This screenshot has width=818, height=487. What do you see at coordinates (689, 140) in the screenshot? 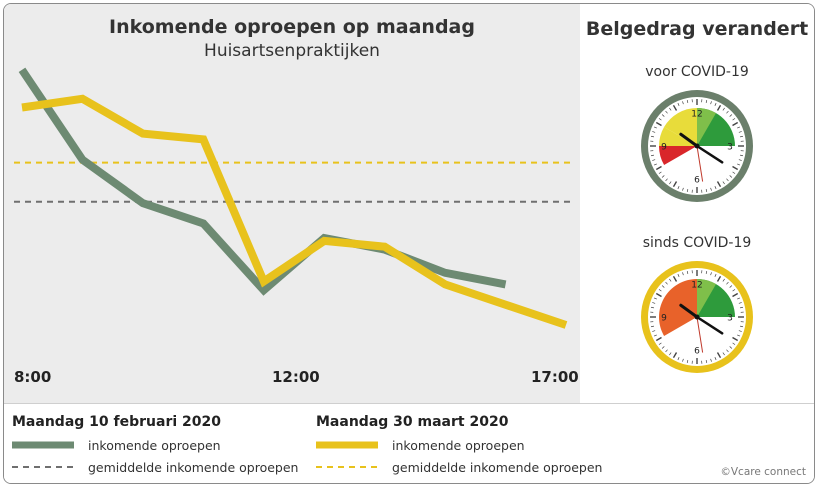
I see `clock-hour-hand` at bounding box center [689, 140].